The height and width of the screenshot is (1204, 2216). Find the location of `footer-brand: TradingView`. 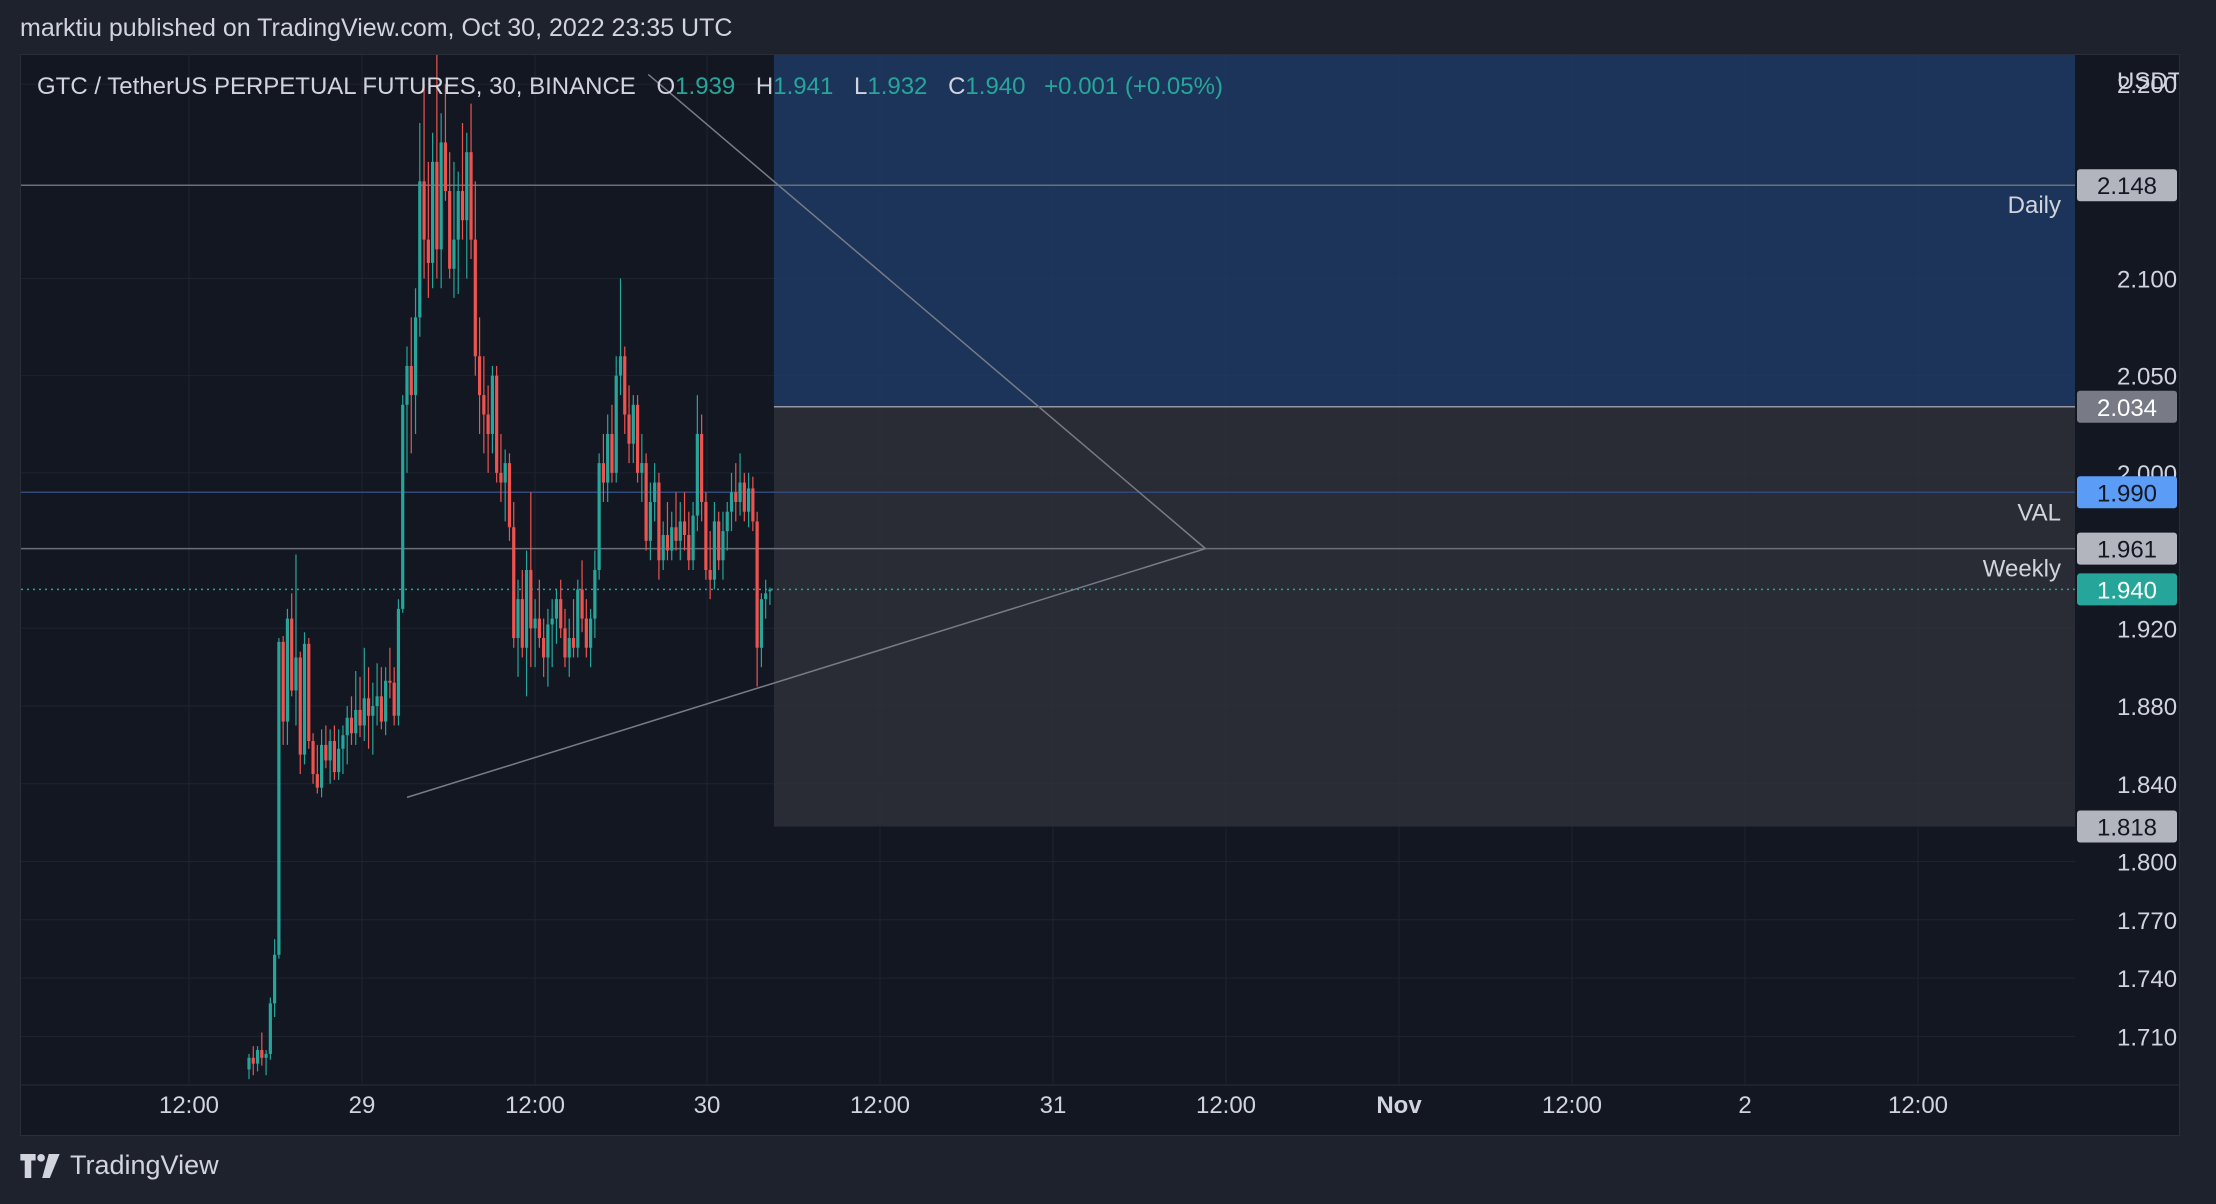

footer-brand: TradingView is located at coordinates (119, 1165).